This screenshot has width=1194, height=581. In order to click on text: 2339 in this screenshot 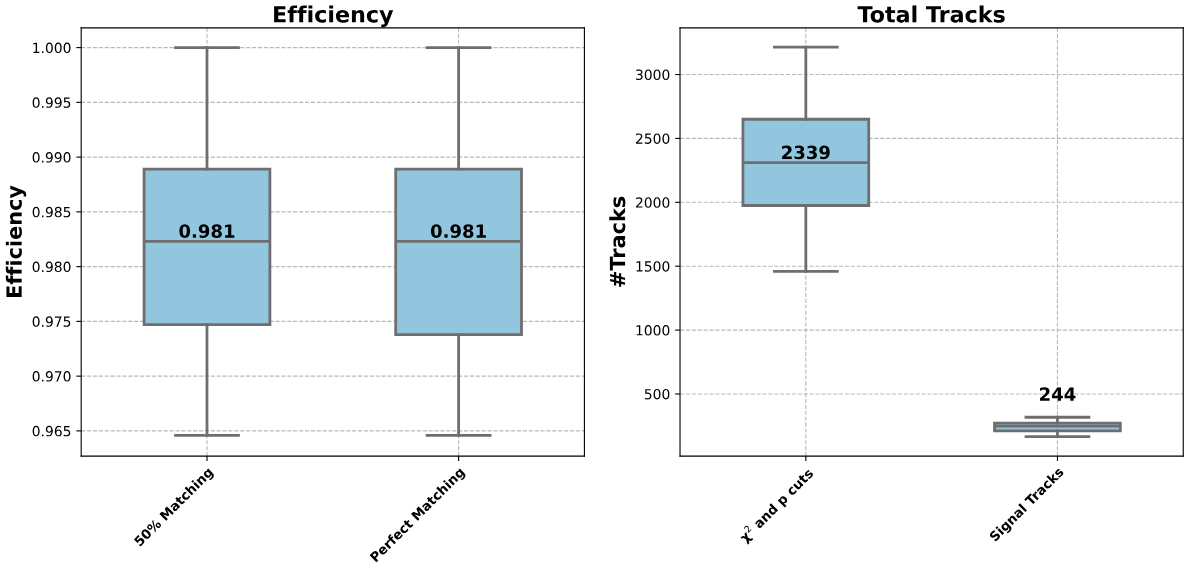, I will do `click(806, 152)`.